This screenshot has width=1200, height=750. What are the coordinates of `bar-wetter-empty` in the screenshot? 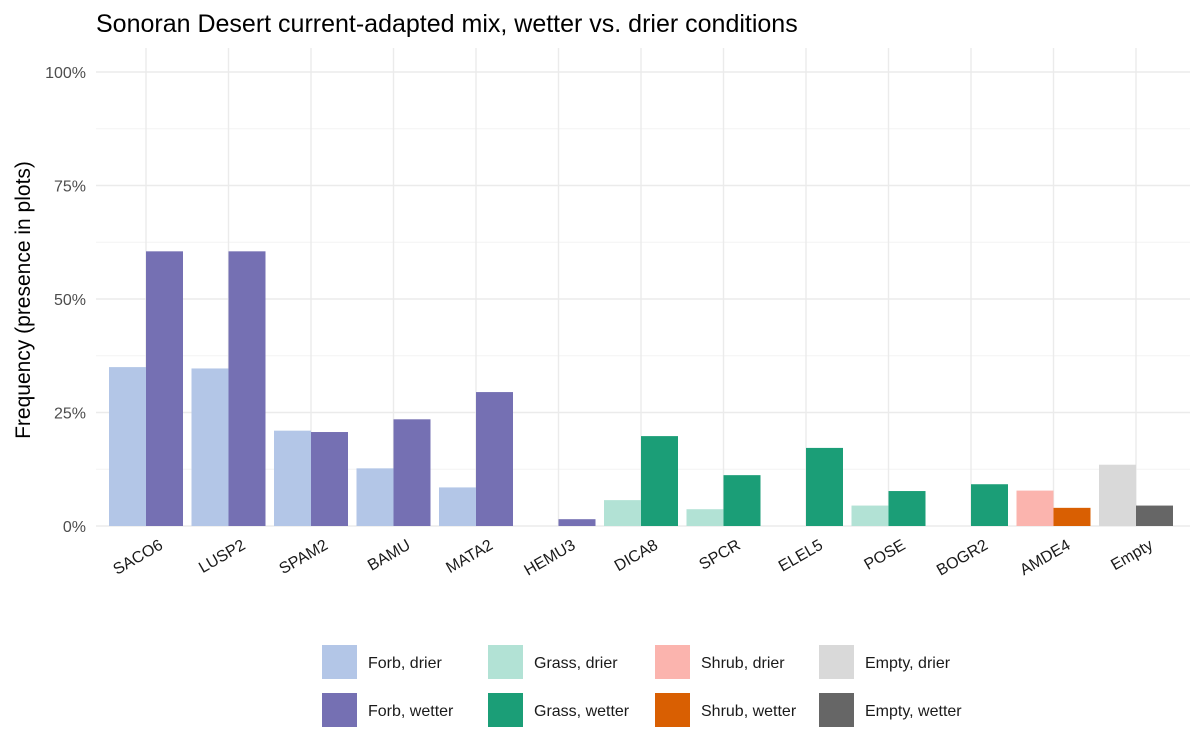 It's located at (1154, 515).